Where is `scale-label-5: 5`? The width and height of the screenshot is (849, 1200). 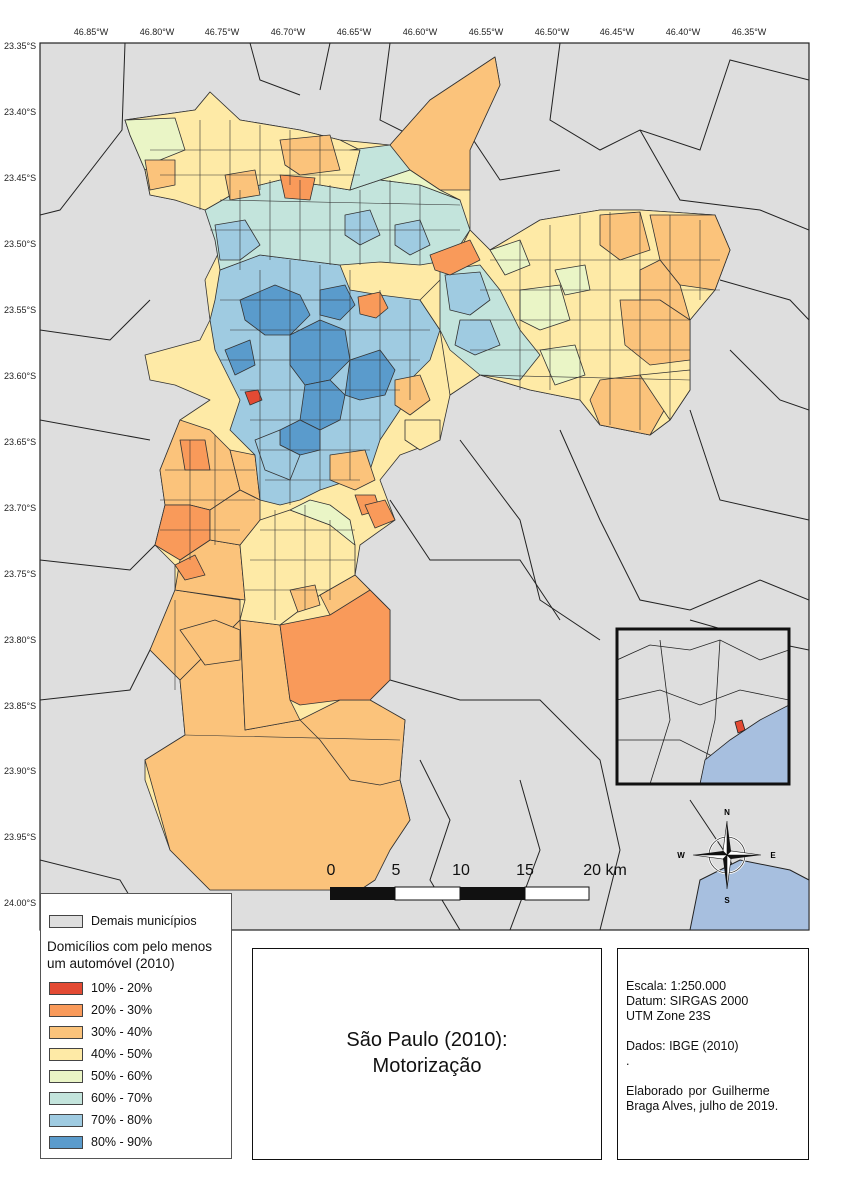 scale-label-5: 5 is located at coordinates (396, 870).